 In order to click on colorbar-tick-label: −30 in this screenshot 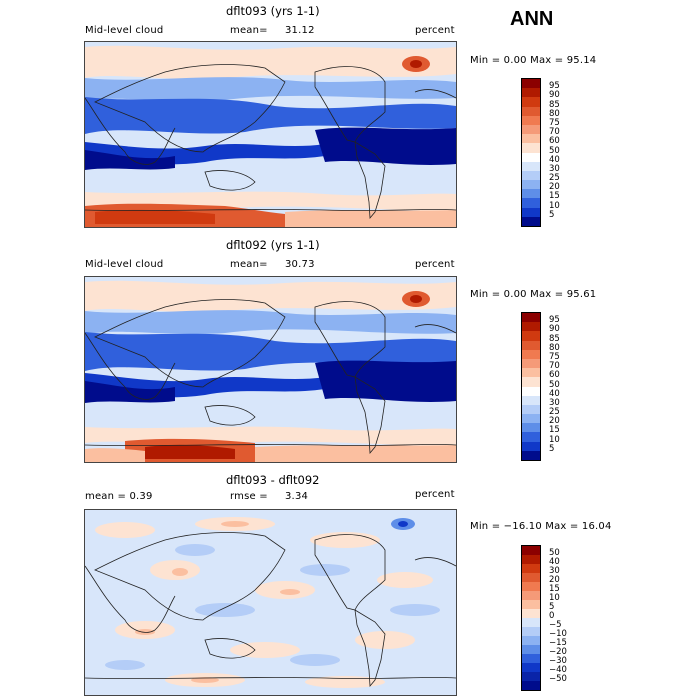, I will do `click(558, 661)`.